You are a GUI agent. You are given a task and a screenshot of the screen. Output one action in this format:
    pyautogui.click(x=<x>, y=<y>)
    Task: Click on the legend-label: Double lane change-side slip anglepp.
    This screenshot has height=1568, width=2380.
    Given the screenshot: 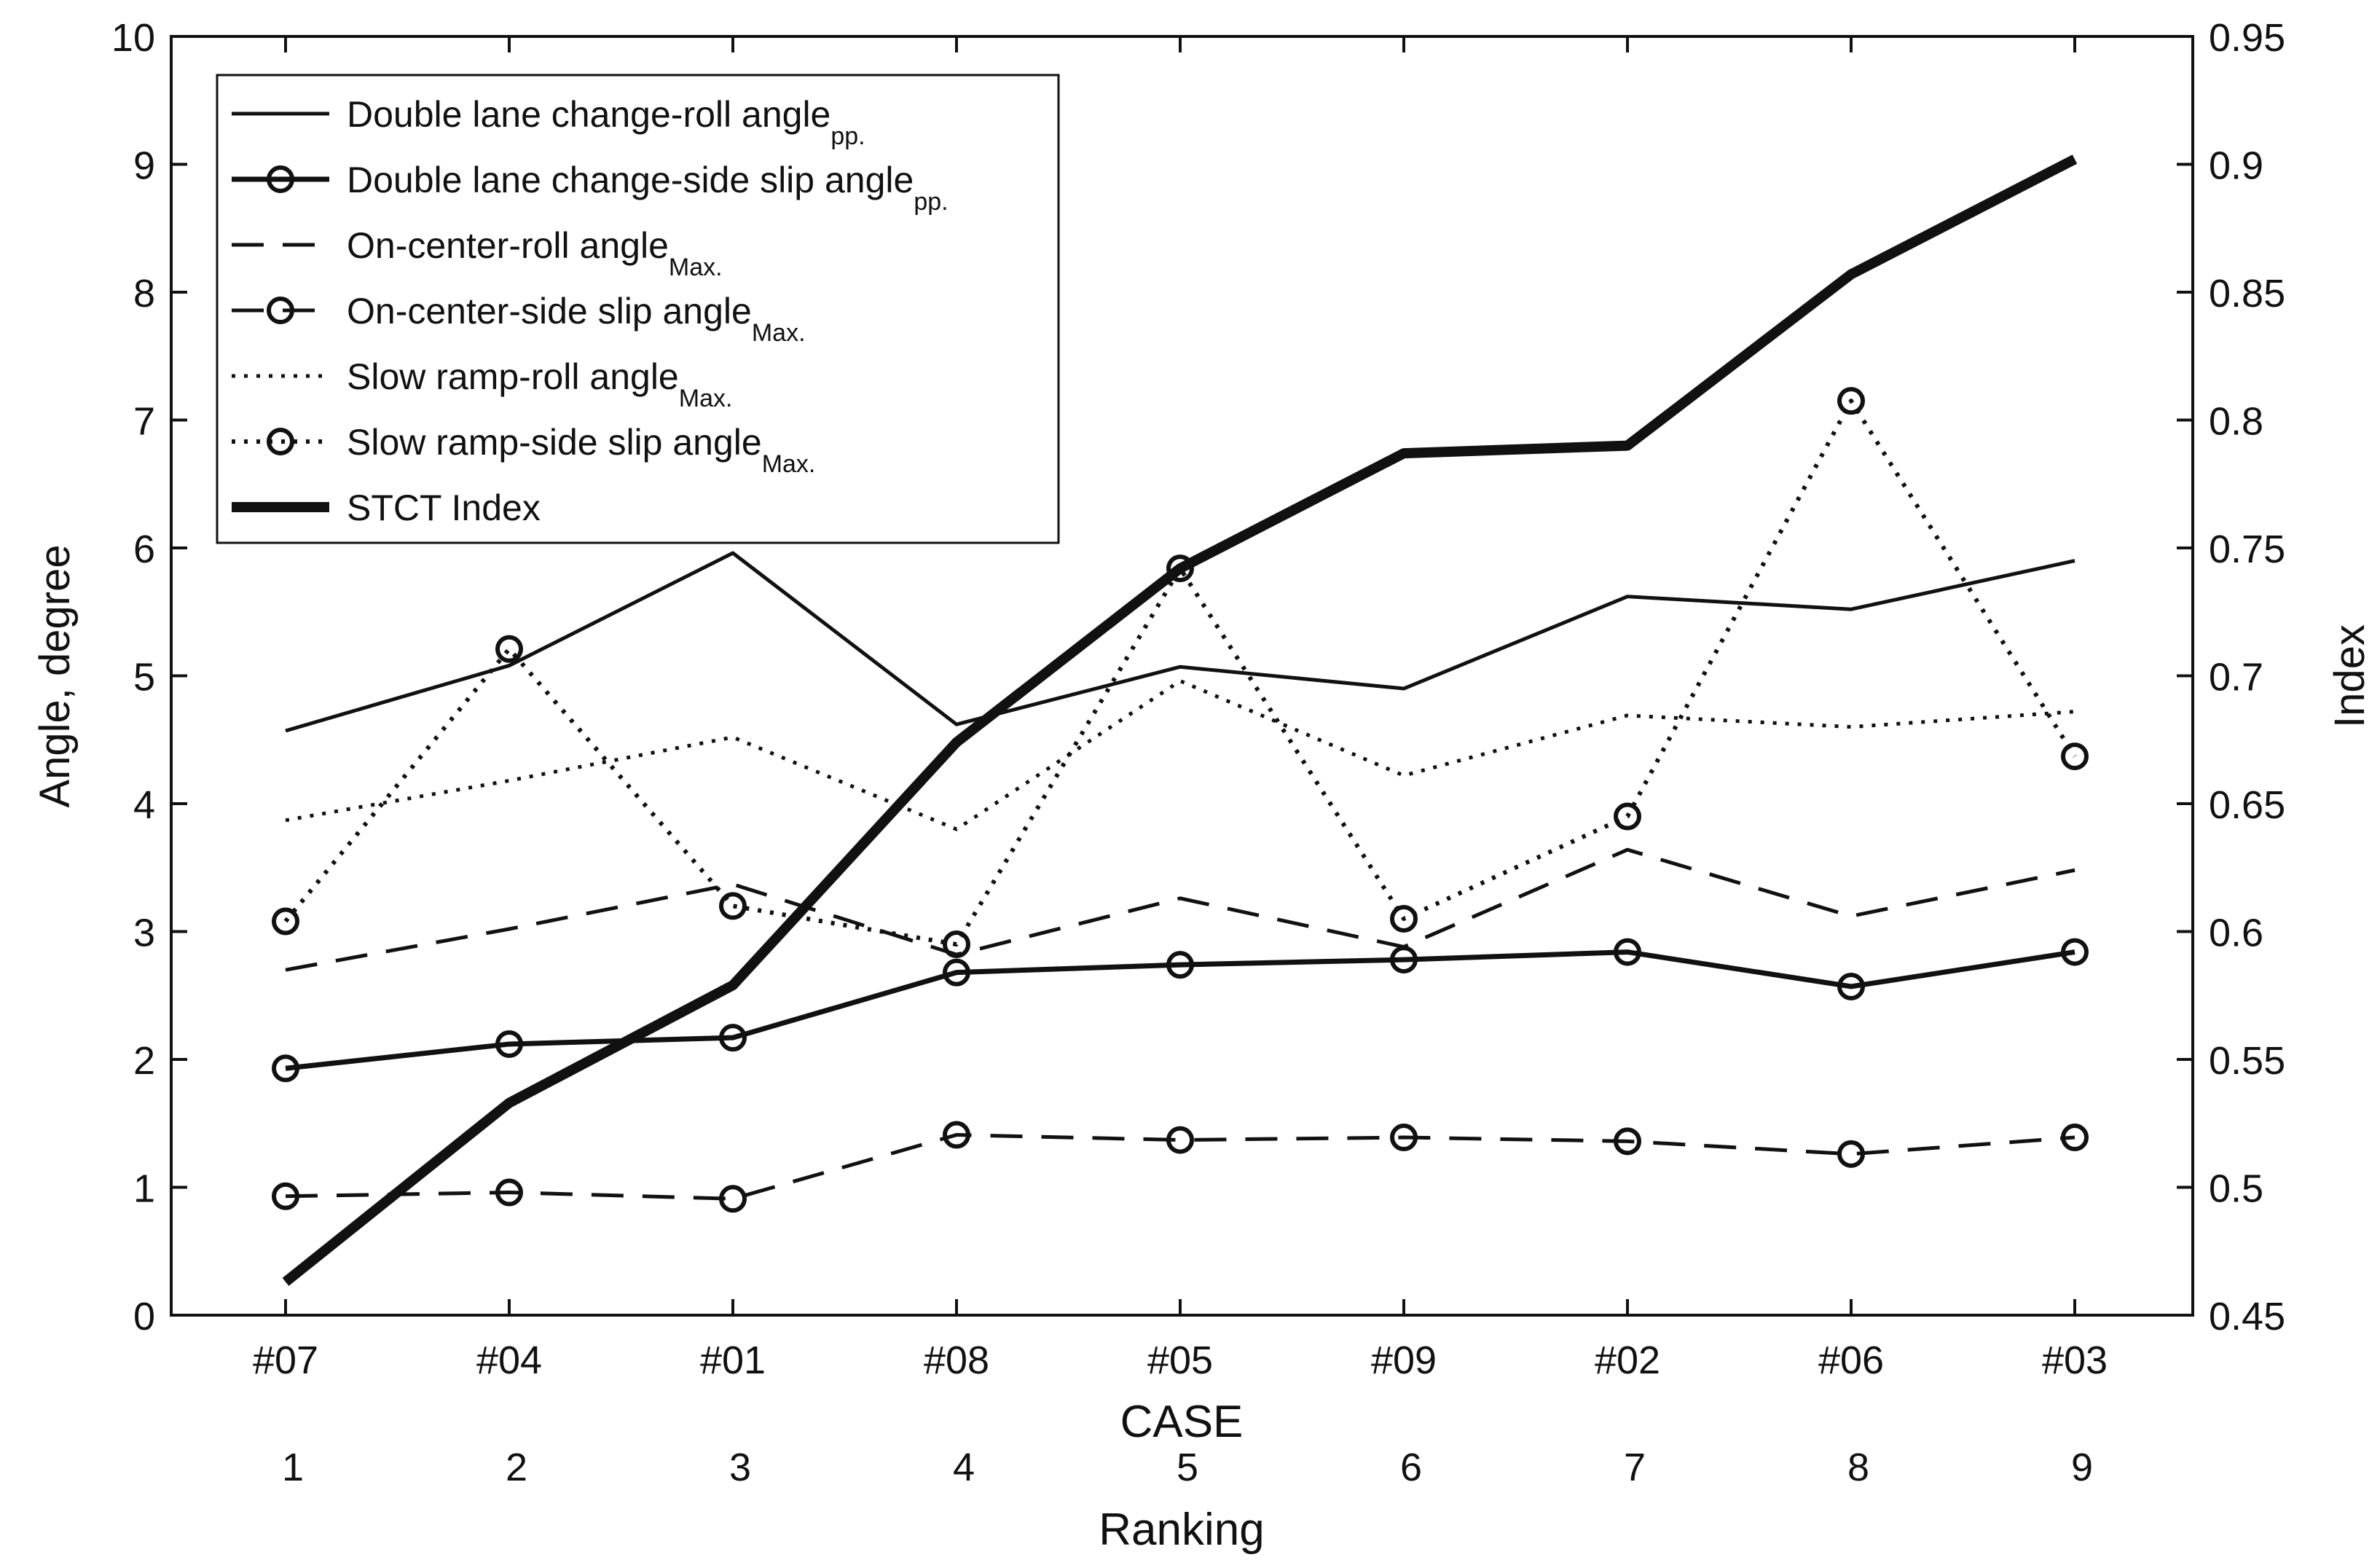 What is the action you would take?
    pyautogui.click(x=648, y=188)
    